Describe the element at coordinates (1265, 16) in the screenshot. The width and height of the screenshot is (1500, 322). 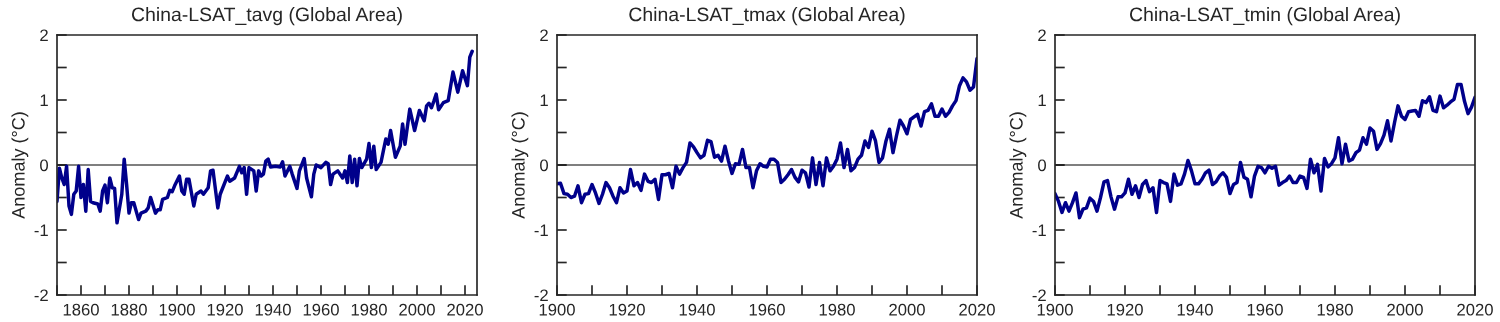
I see `chart-title: China-LSAT_tmin (Global Area)` at that location.